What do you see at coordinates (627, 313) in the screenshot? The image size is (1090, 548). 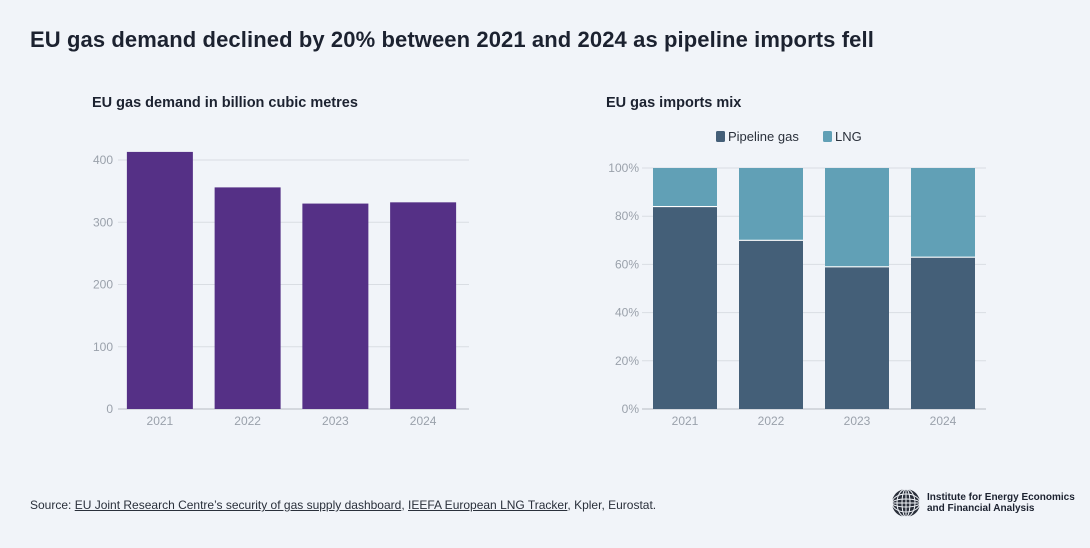 I see `y-tick-label: 40%` at bounding box center [627, 313].